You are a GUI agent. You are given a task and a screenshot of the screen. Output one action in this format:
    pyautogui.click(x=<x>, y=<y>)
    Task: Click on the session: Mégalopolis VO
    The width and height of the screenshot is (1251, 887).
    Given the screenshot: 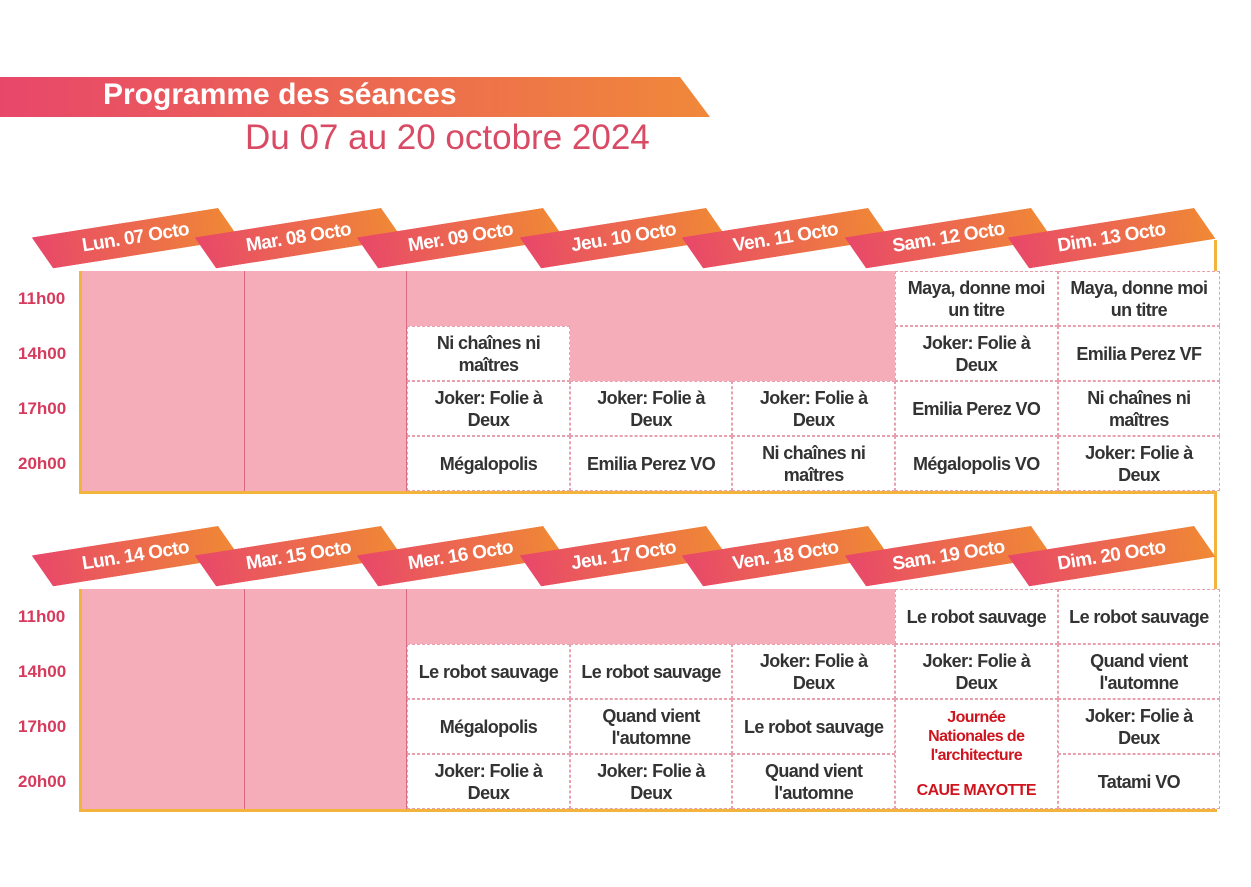 What is the action you would take?
    pyautogui.click(x=976, y=463)
    